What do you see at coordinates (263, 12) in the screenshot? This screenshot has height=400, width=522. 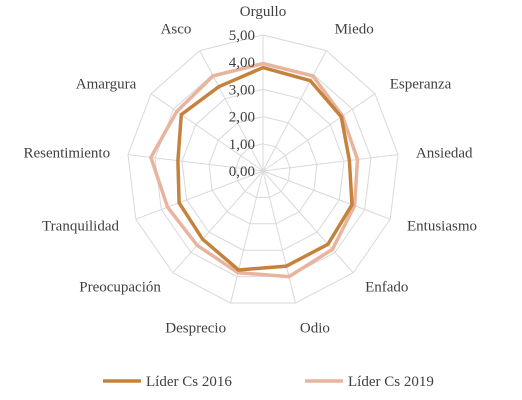 I see `category-label: Orgullo` at bounding box center [263, 12].